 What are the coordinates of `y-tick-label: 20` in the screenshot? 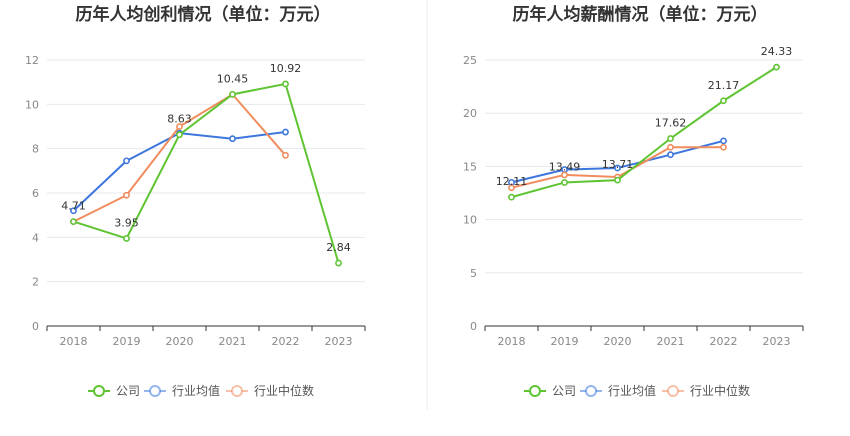 It's located at (470, 113).